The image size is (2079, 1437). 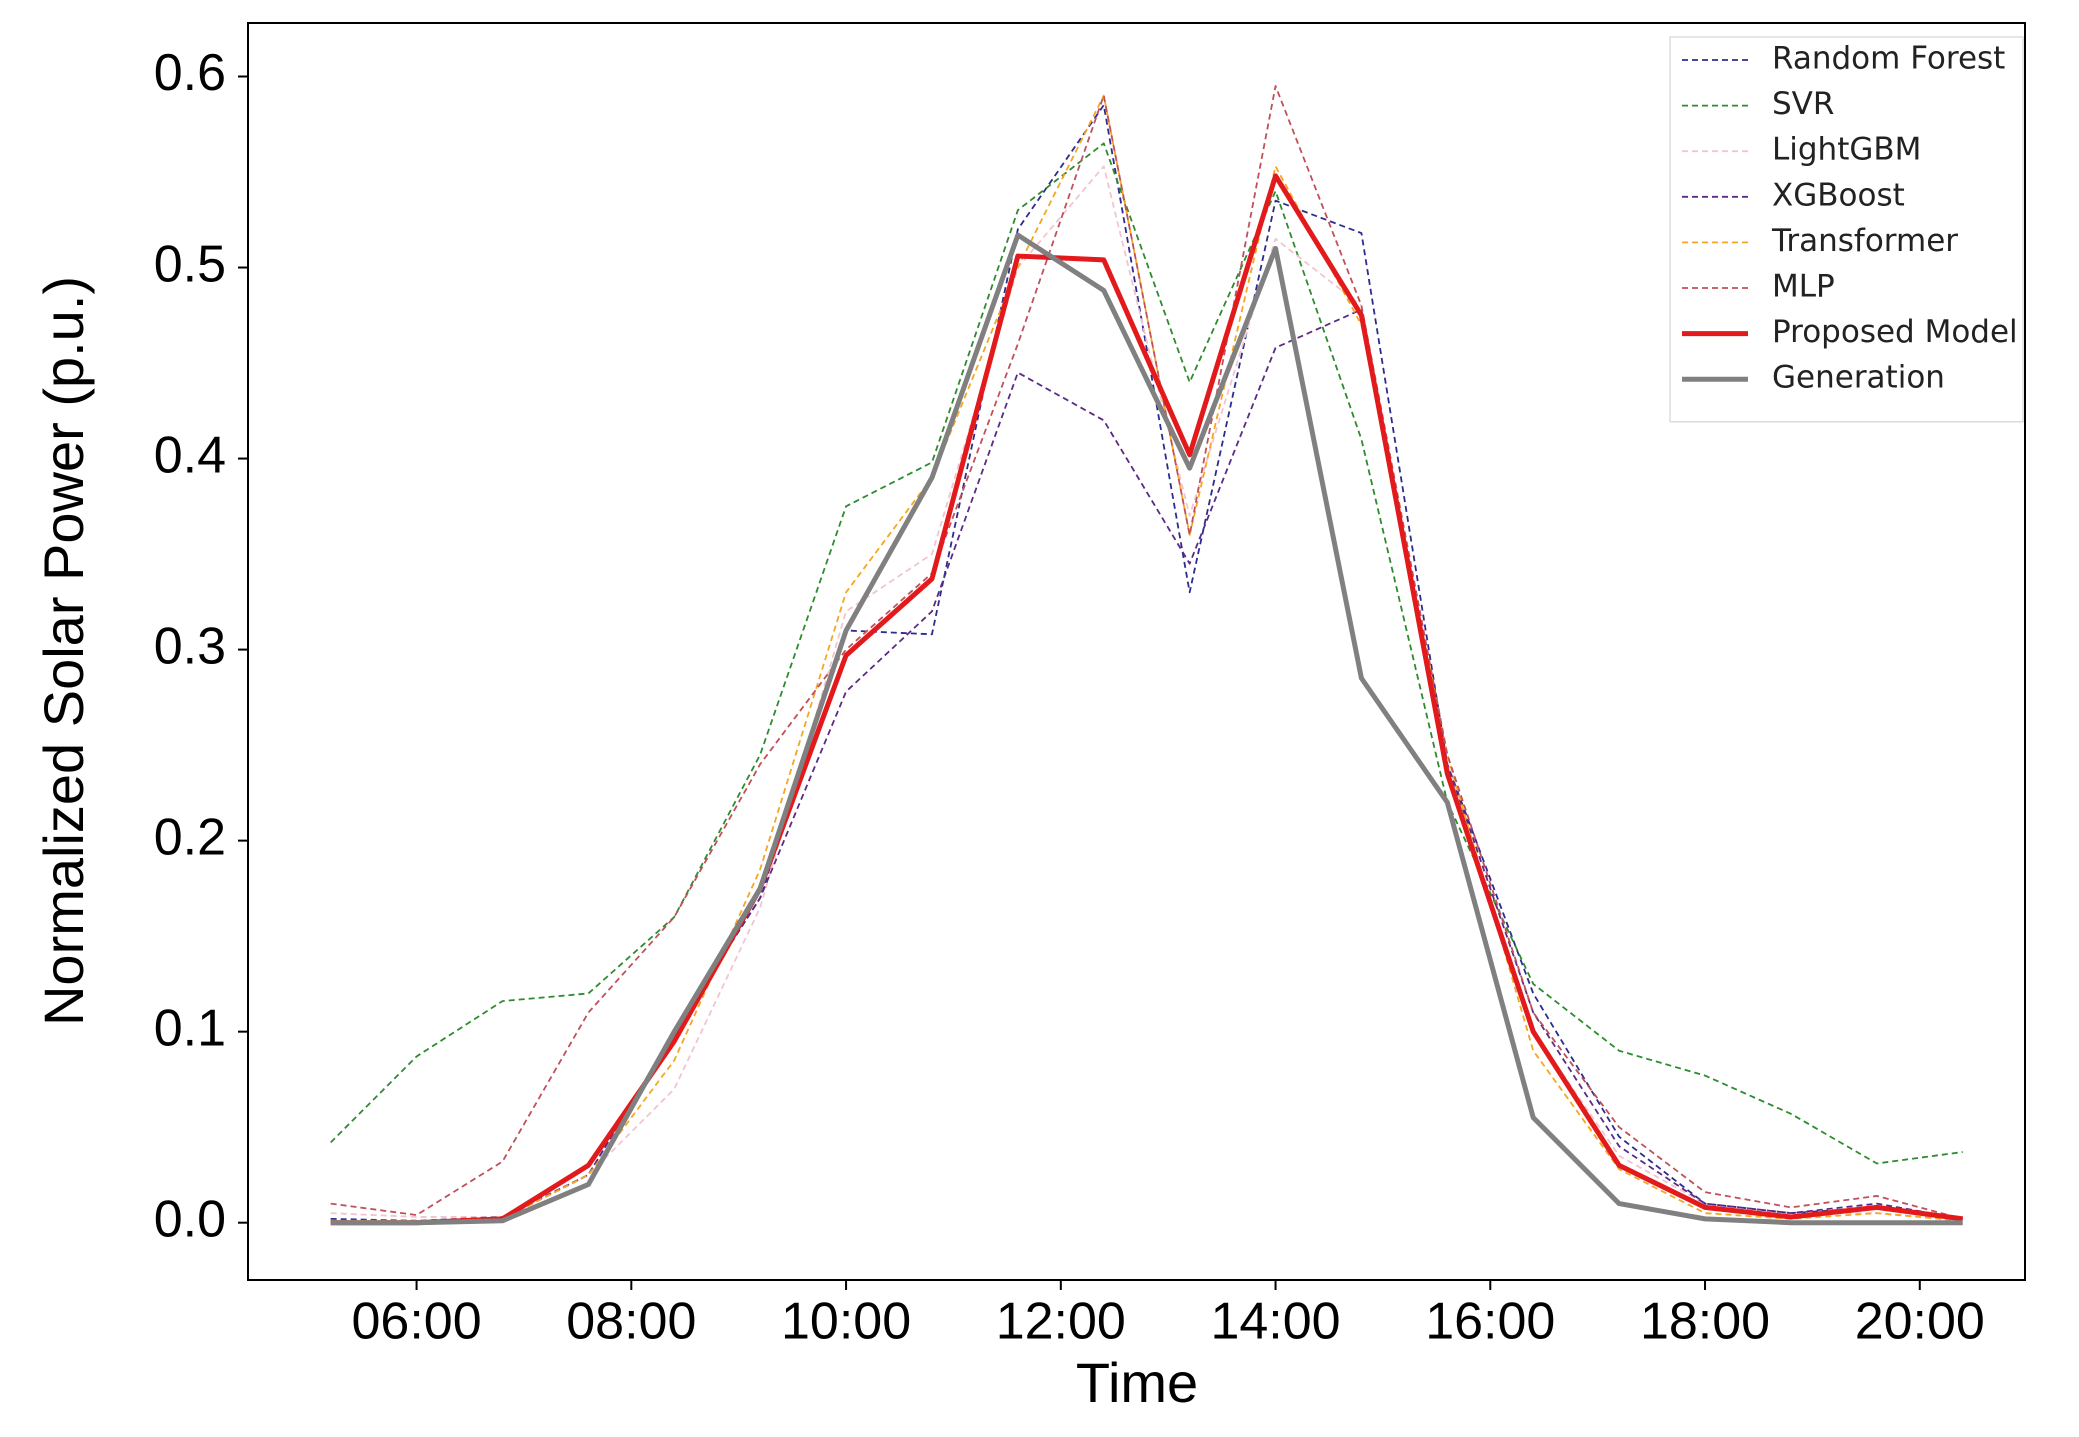 I want to click on legend-label: MLP, so click(x=1803, y=287).